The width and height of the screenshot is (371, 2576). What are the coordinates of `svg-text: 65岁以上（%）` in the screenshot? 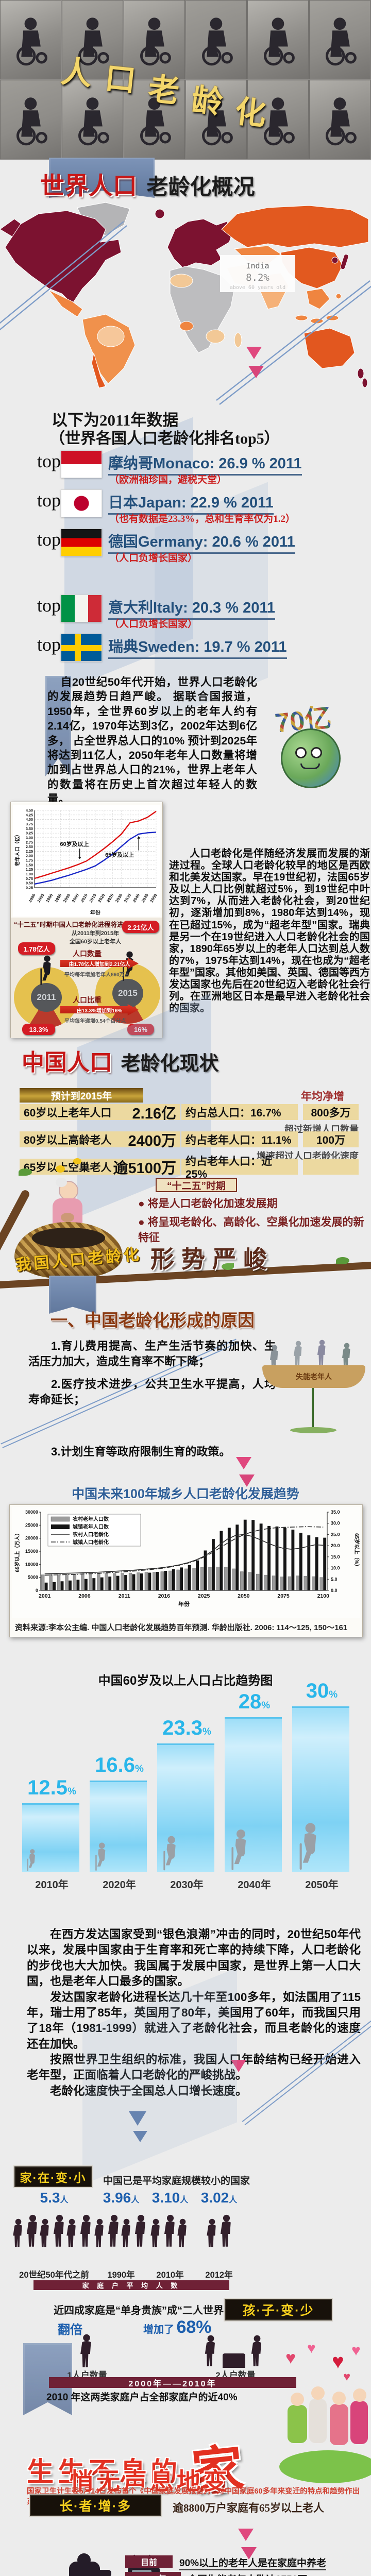 It's located at (356, 1551).